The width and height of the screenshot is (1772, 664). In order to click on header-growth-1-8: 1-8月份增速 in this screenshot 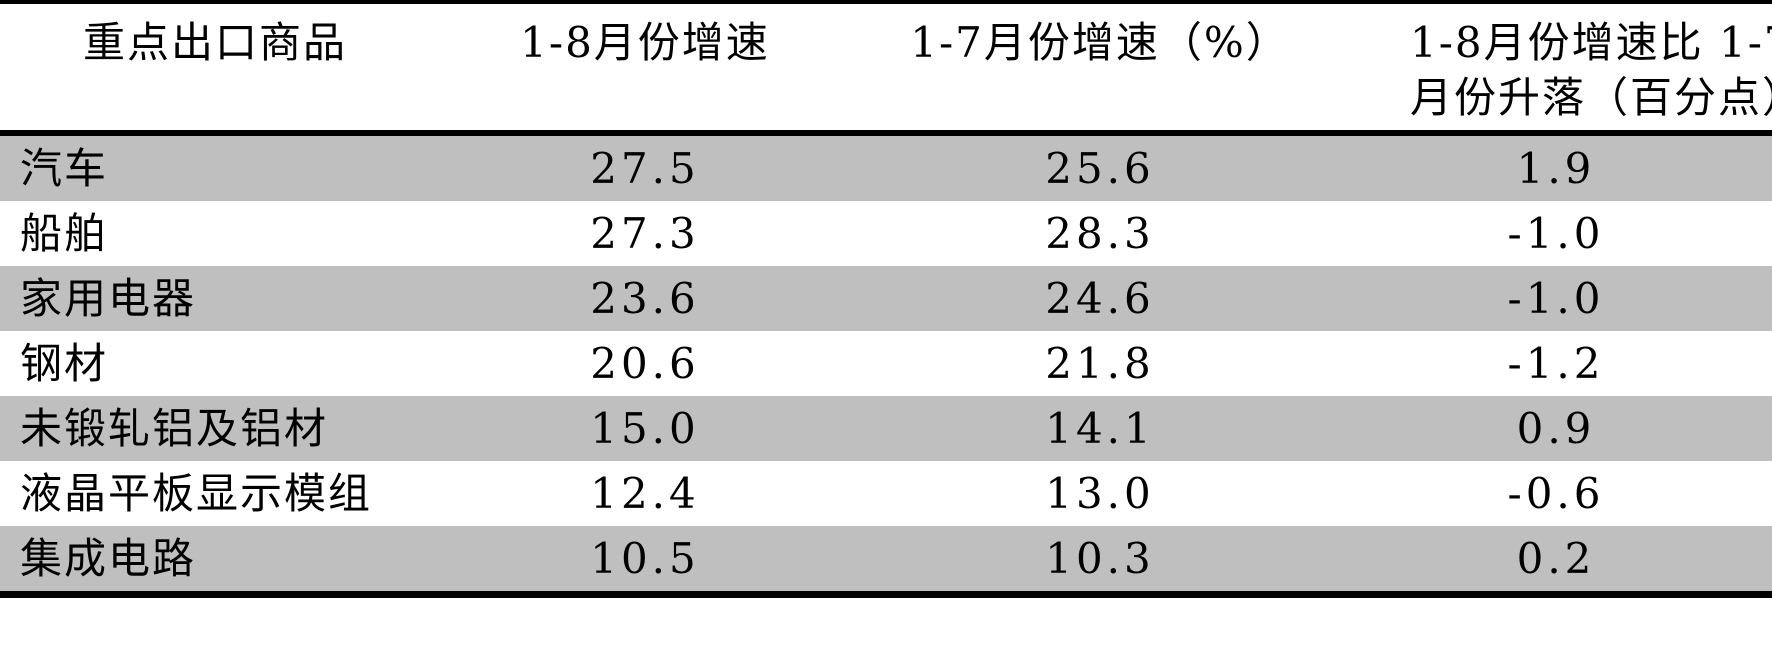, I will do `click(645, 70)`.